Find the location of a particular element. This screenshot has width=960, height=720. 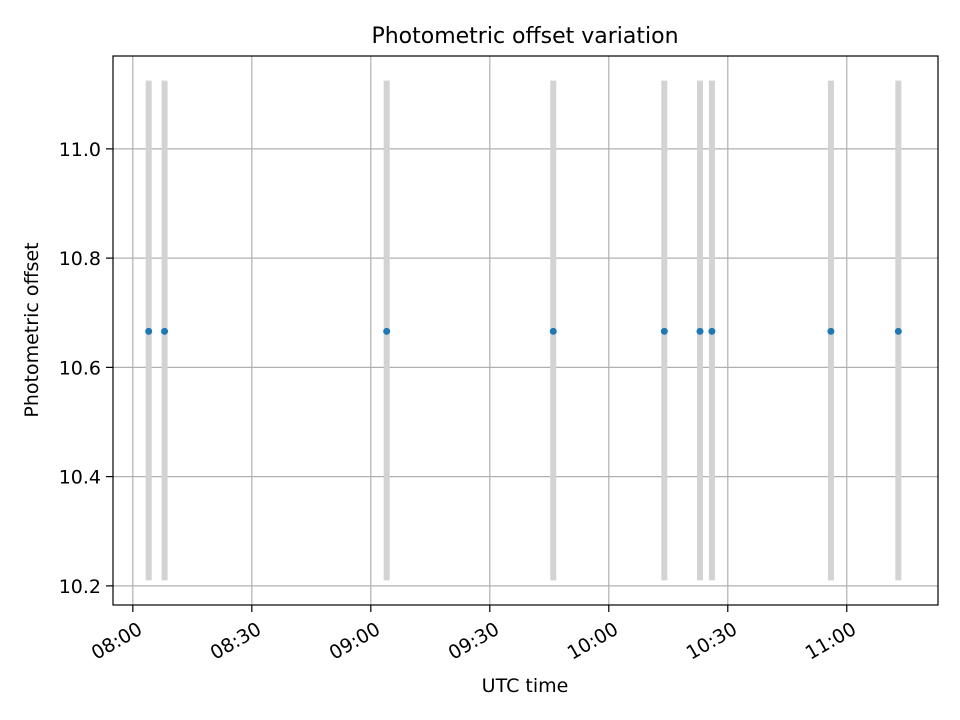

data-points is located at coordinates (523, 331).